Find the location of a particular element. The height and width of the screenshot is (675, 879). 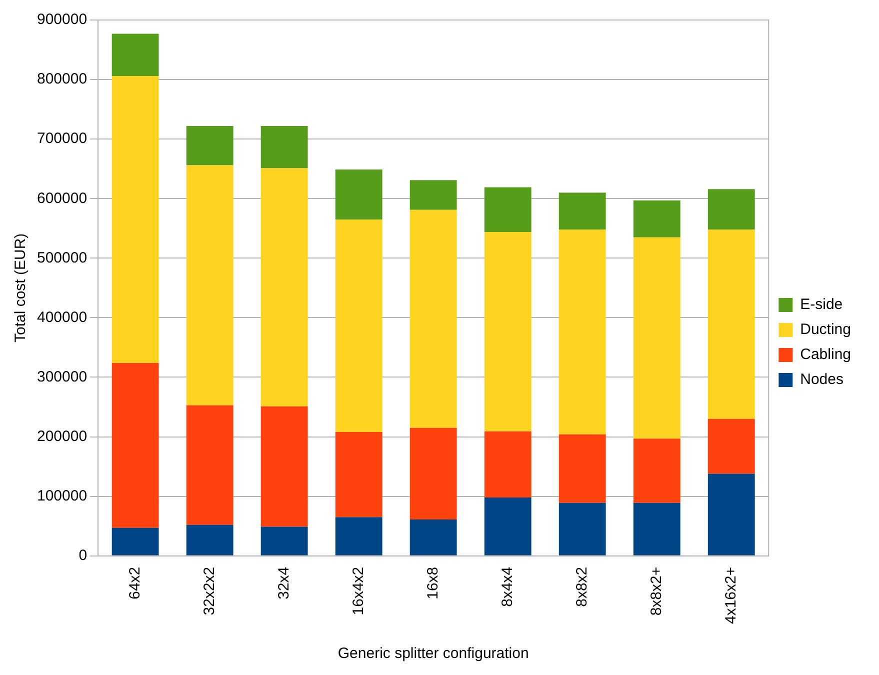

y-tick-label: 400000 is located at coordinates (62, 317).